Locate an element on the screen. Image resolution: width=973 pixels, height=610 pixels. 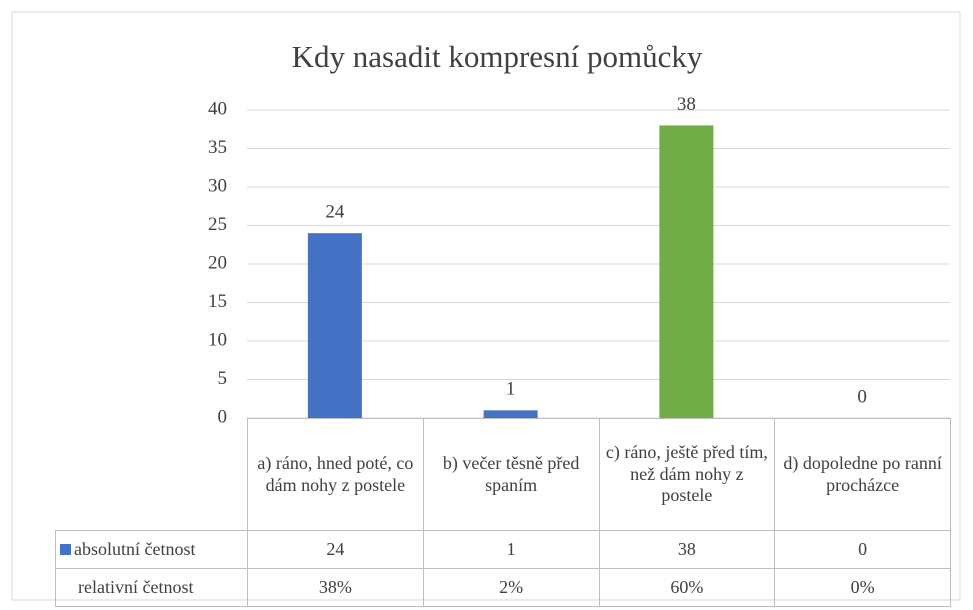
table-cell: 38% is located at coordinates (335, 587).